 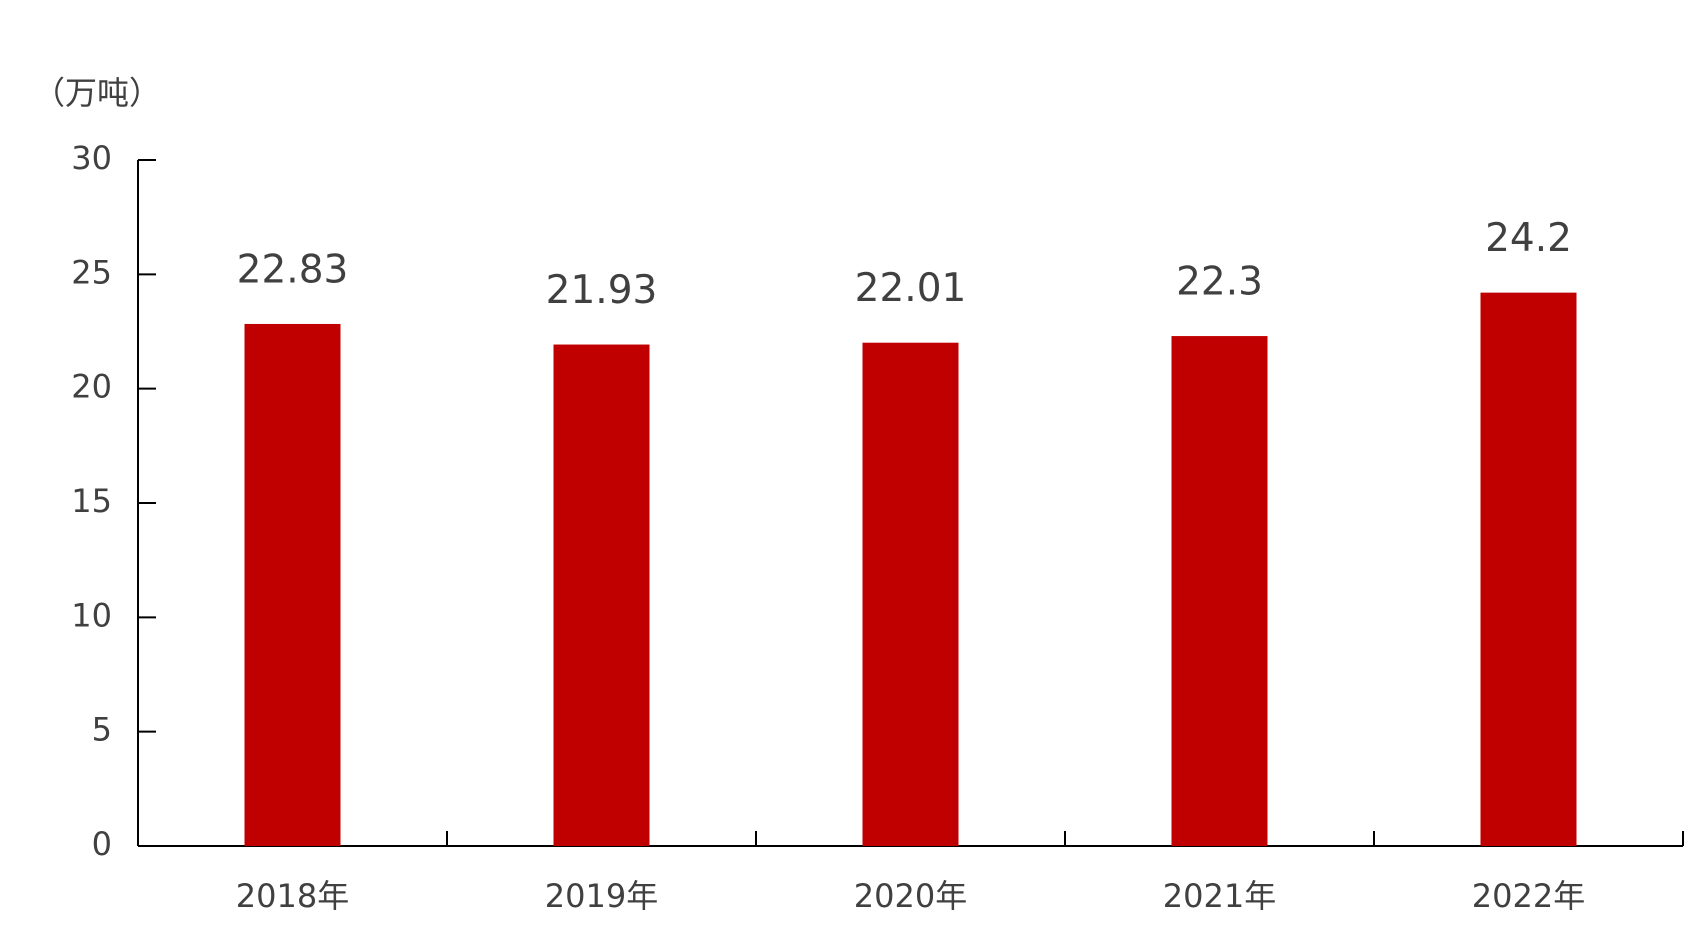 I want to click on x-tick-label: 2021年, so click(x=1219, y=896).